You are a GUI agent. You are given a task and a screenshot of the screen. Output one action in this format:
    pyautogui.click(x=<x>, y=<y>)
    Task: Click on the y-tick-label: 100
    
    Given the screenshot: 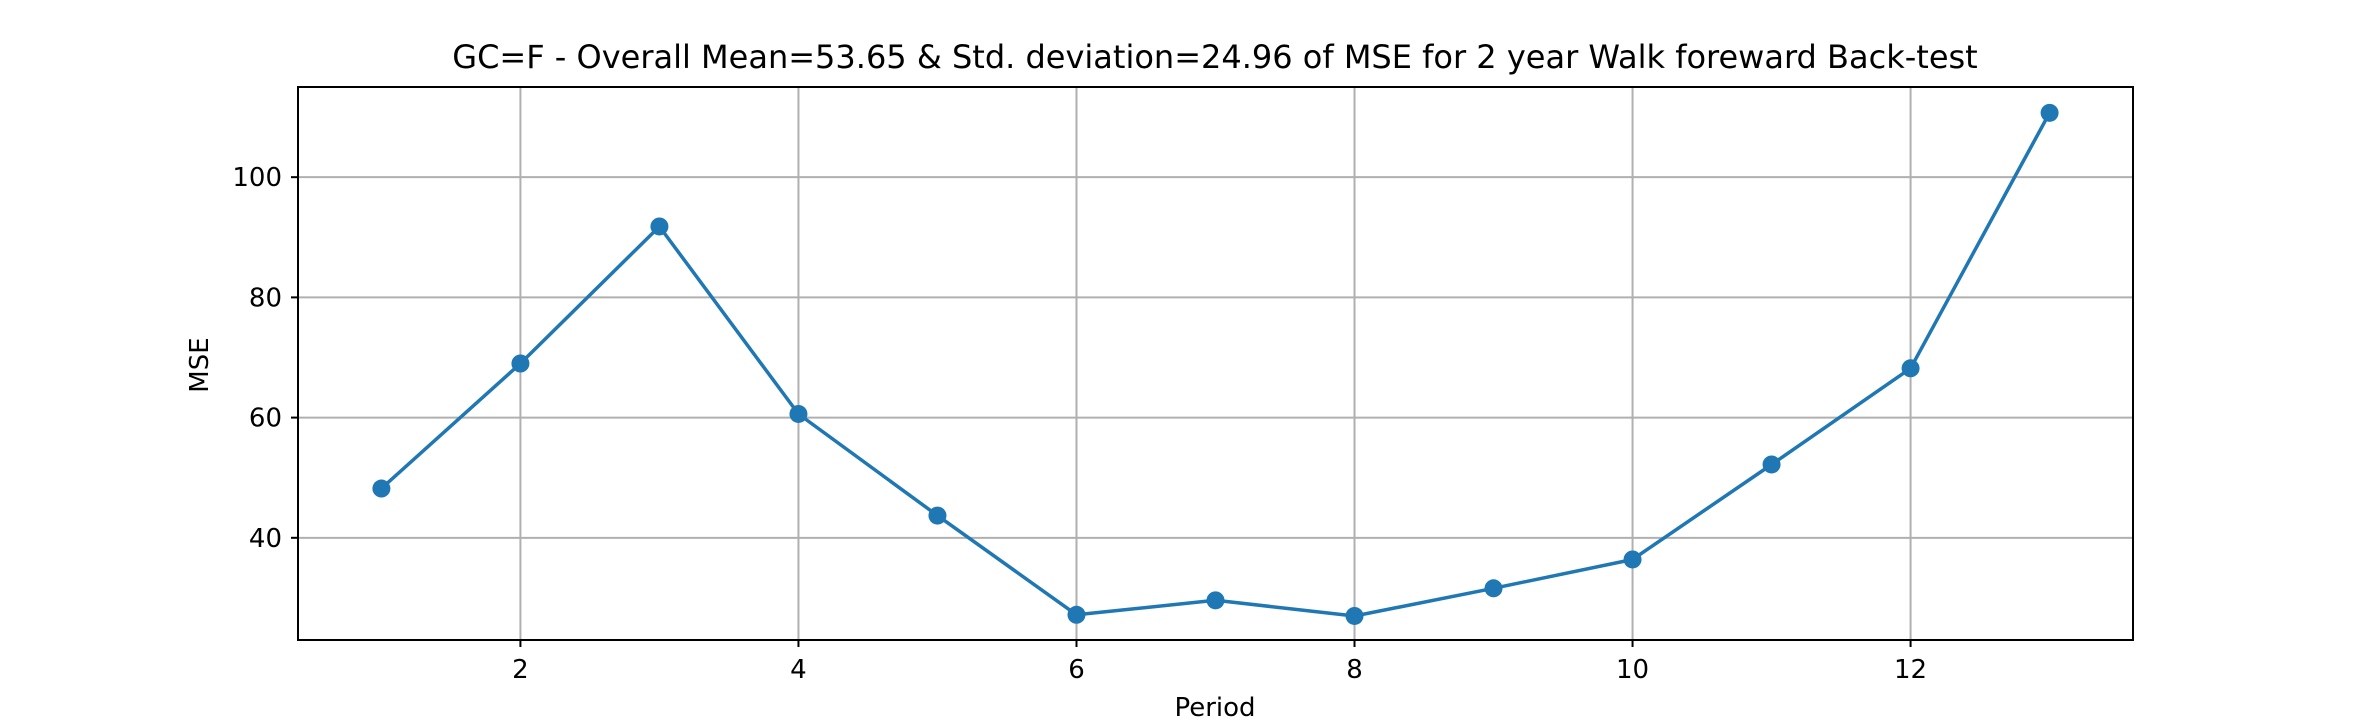 What is the action you would take?
    pyautogui.click(x=257, y=178)
    